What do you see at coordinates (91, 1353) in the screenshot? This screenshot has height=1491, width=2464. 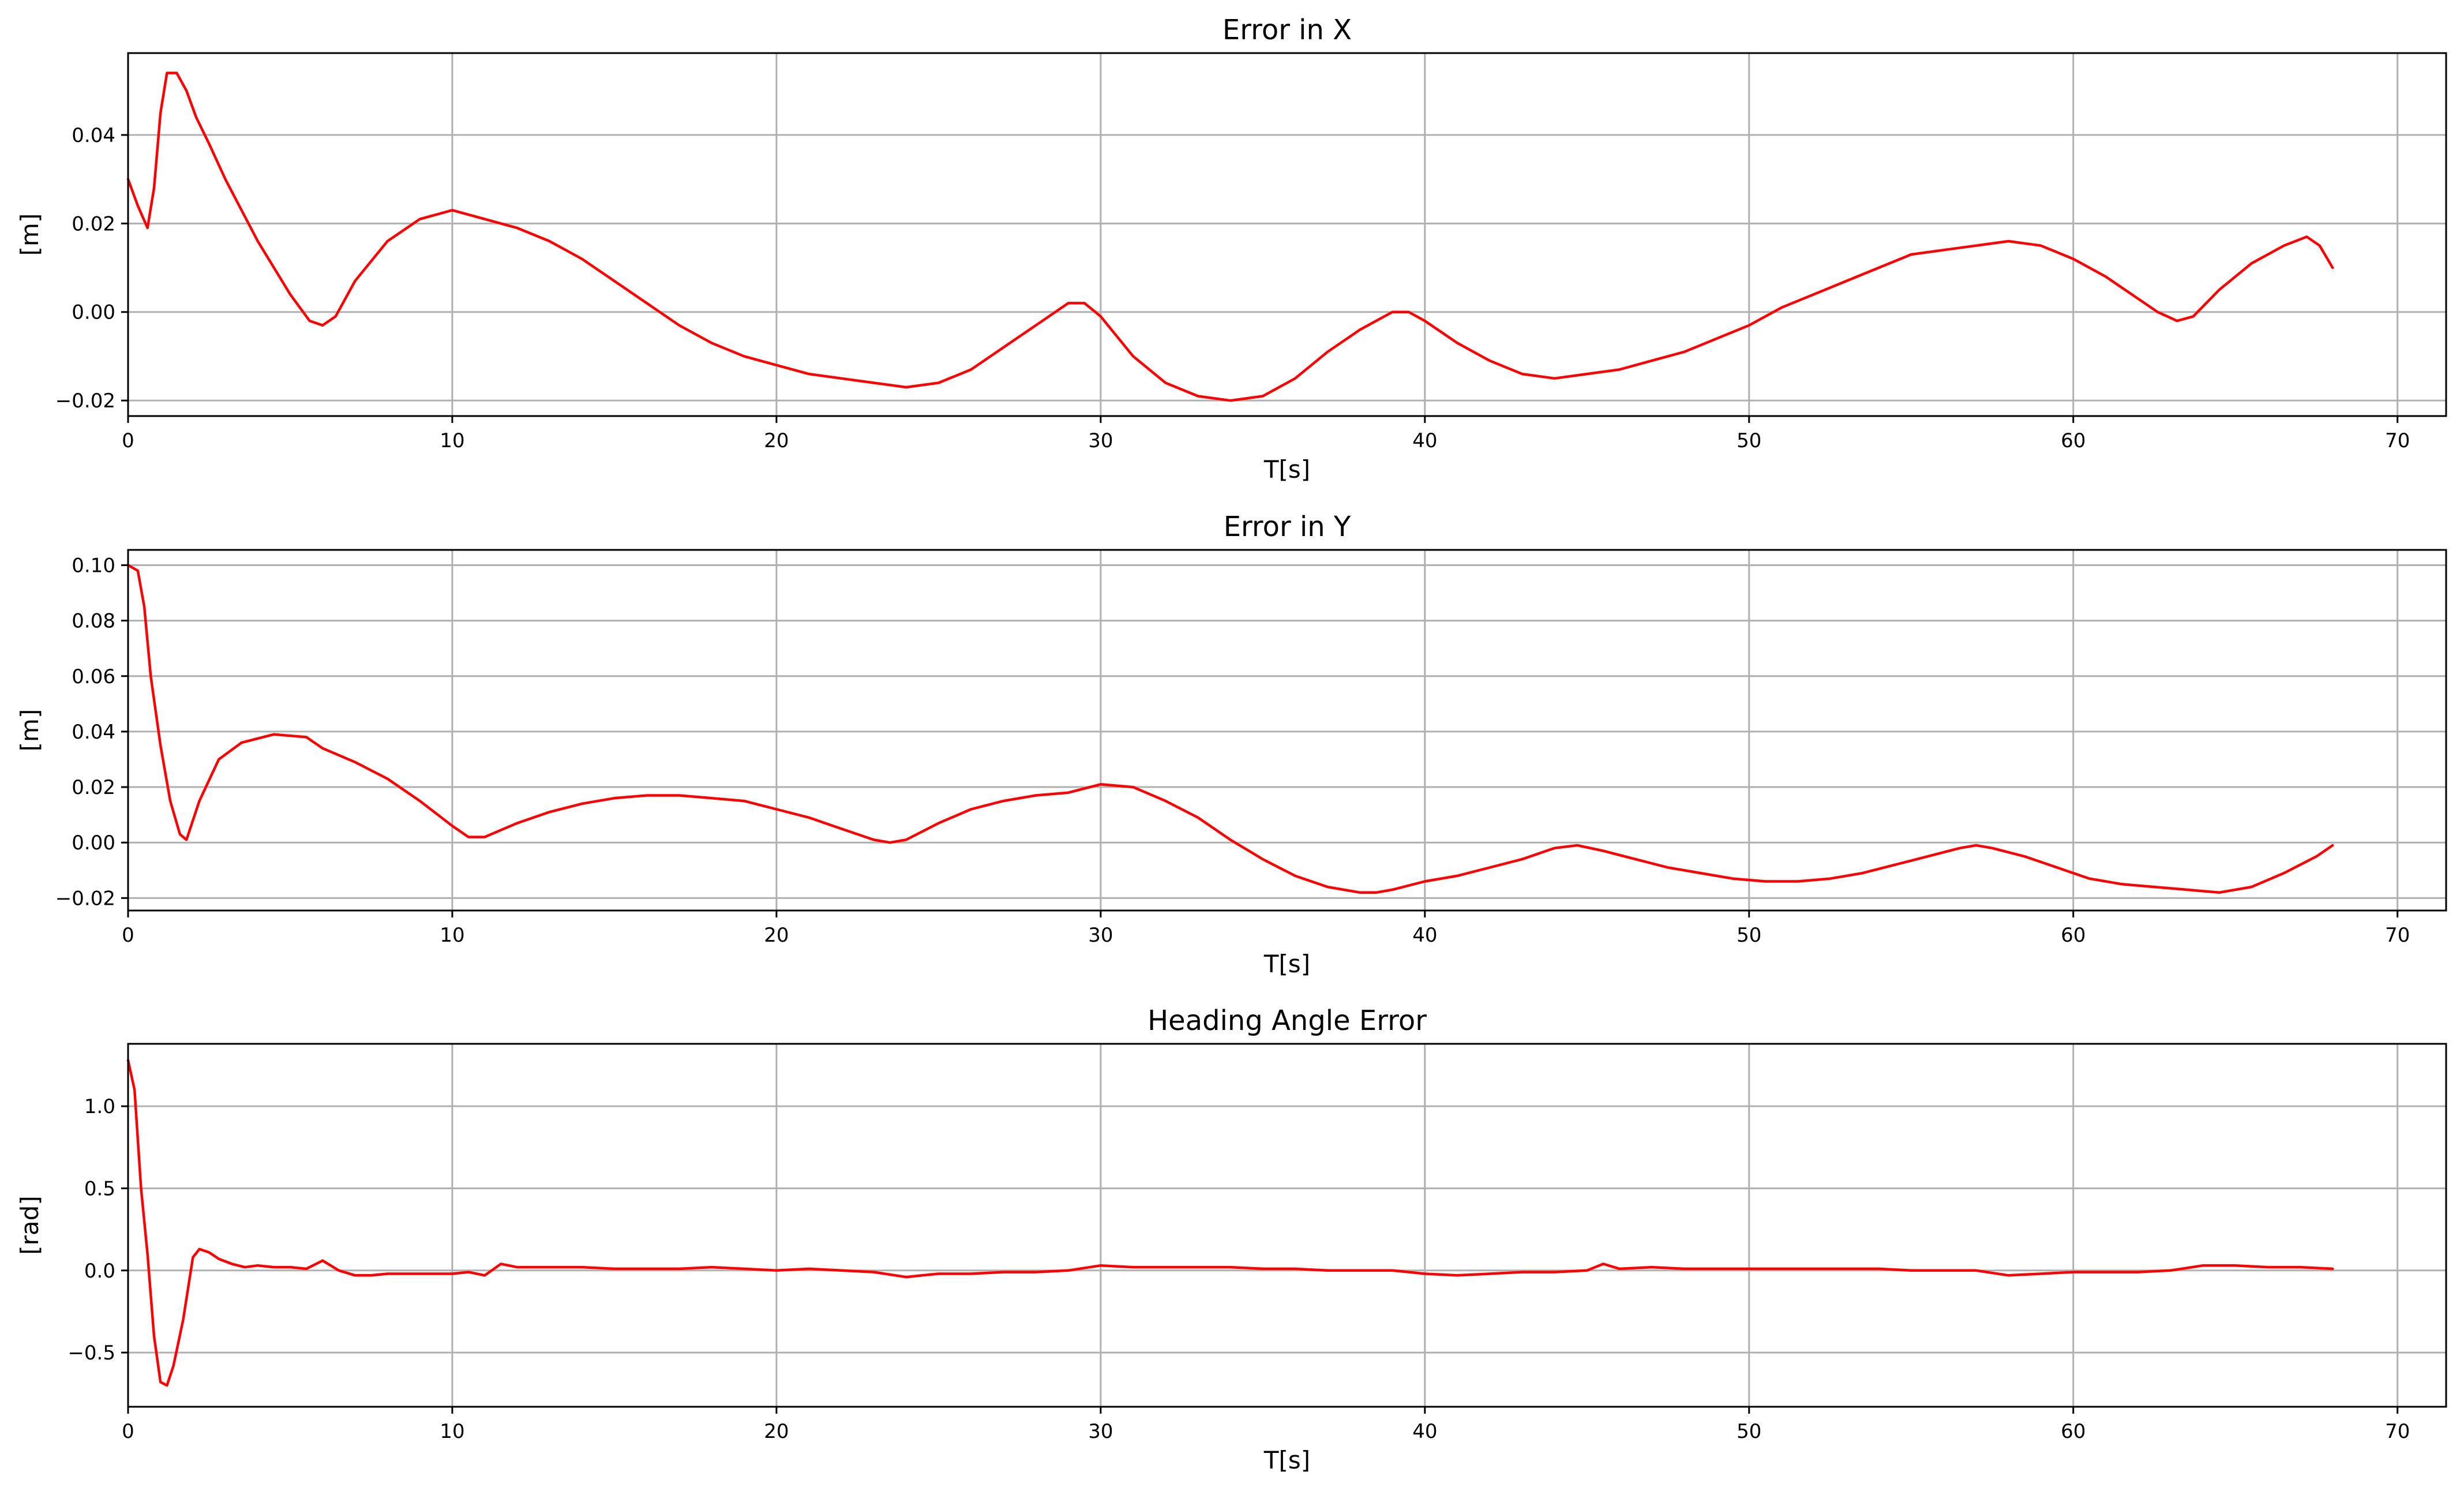 I see `y-tick-label: −0.5` at bounding box center [91, 1353].